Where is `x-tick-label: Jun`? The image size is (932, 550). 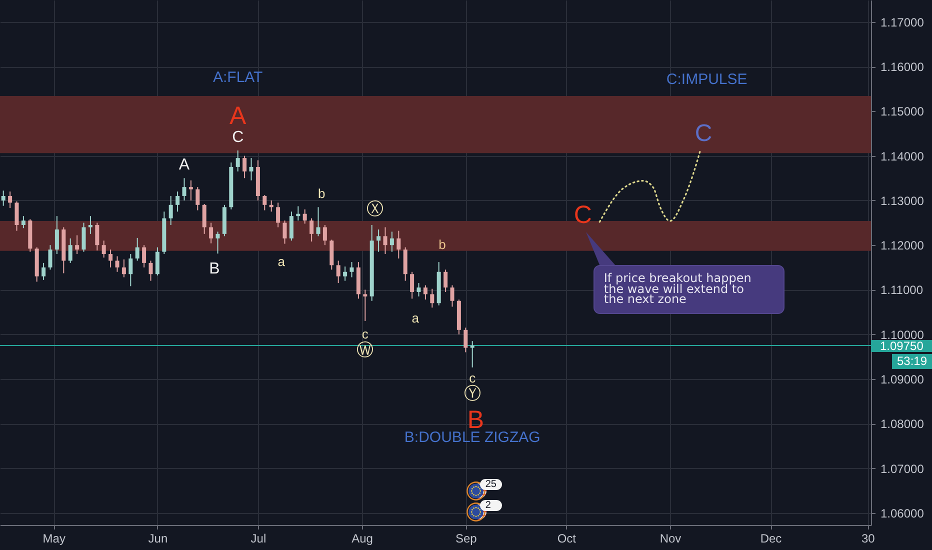
x-tick-label: Jun is located at coordinates (158, 539).